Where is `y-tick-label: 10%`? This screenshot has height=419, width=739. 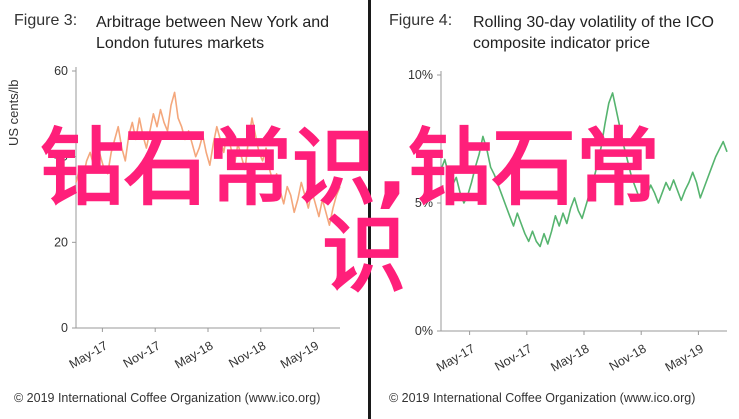 y-tick-label: 10% is located at coordinates (420, 75).